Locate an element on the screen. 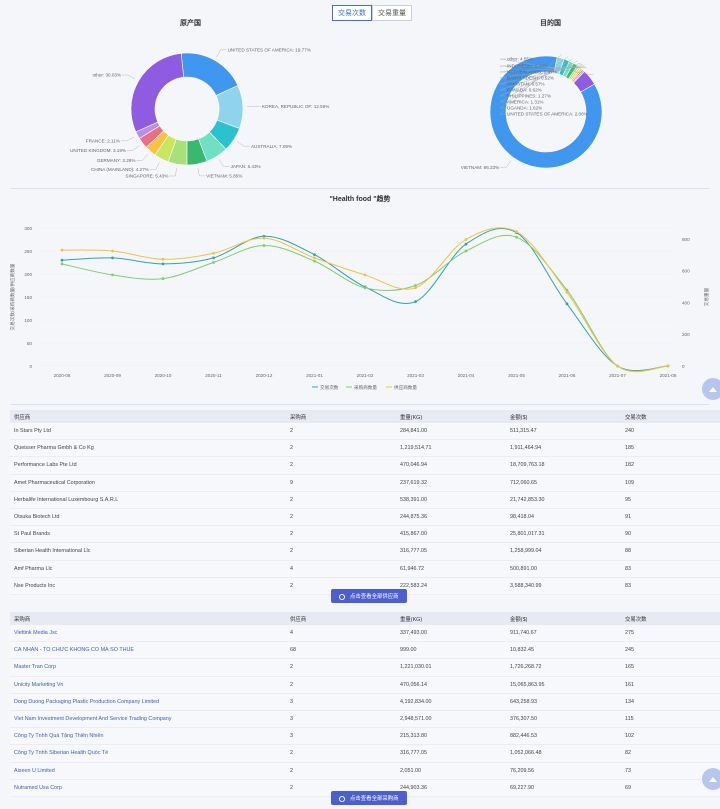 Image resolution: width=720 pixels, height=809 pixels. name-cell: Unicity Marketing Vn is located at coordinates (39, 684).